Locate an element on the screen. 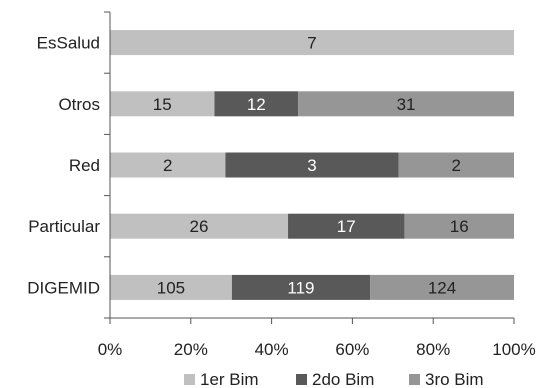  data-label-digemid-3: 124 is located at coordinates (442, 287).